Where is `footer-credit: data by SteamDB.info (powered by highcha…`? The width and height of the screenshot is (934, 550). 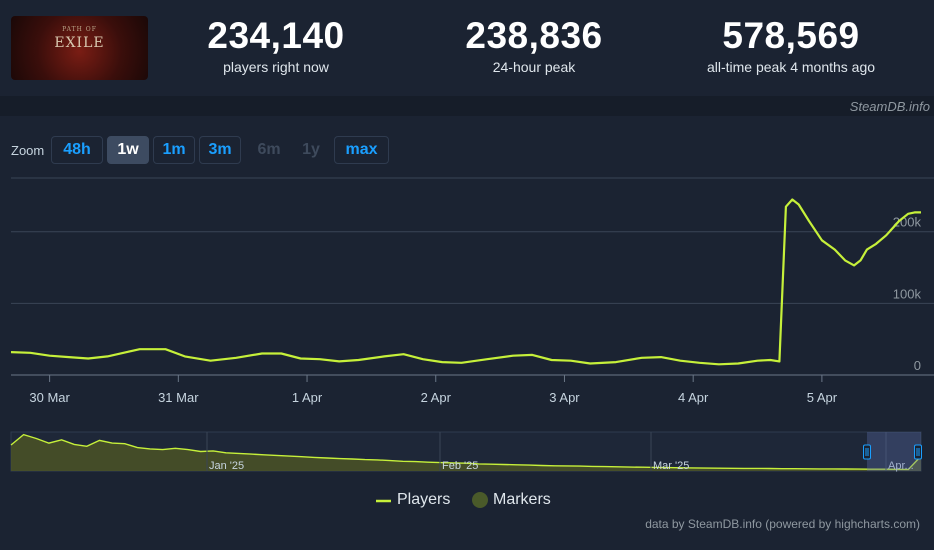 footer-credit: data by SteamDB.info (powered by highcha… is located at coordinates (782, 524).